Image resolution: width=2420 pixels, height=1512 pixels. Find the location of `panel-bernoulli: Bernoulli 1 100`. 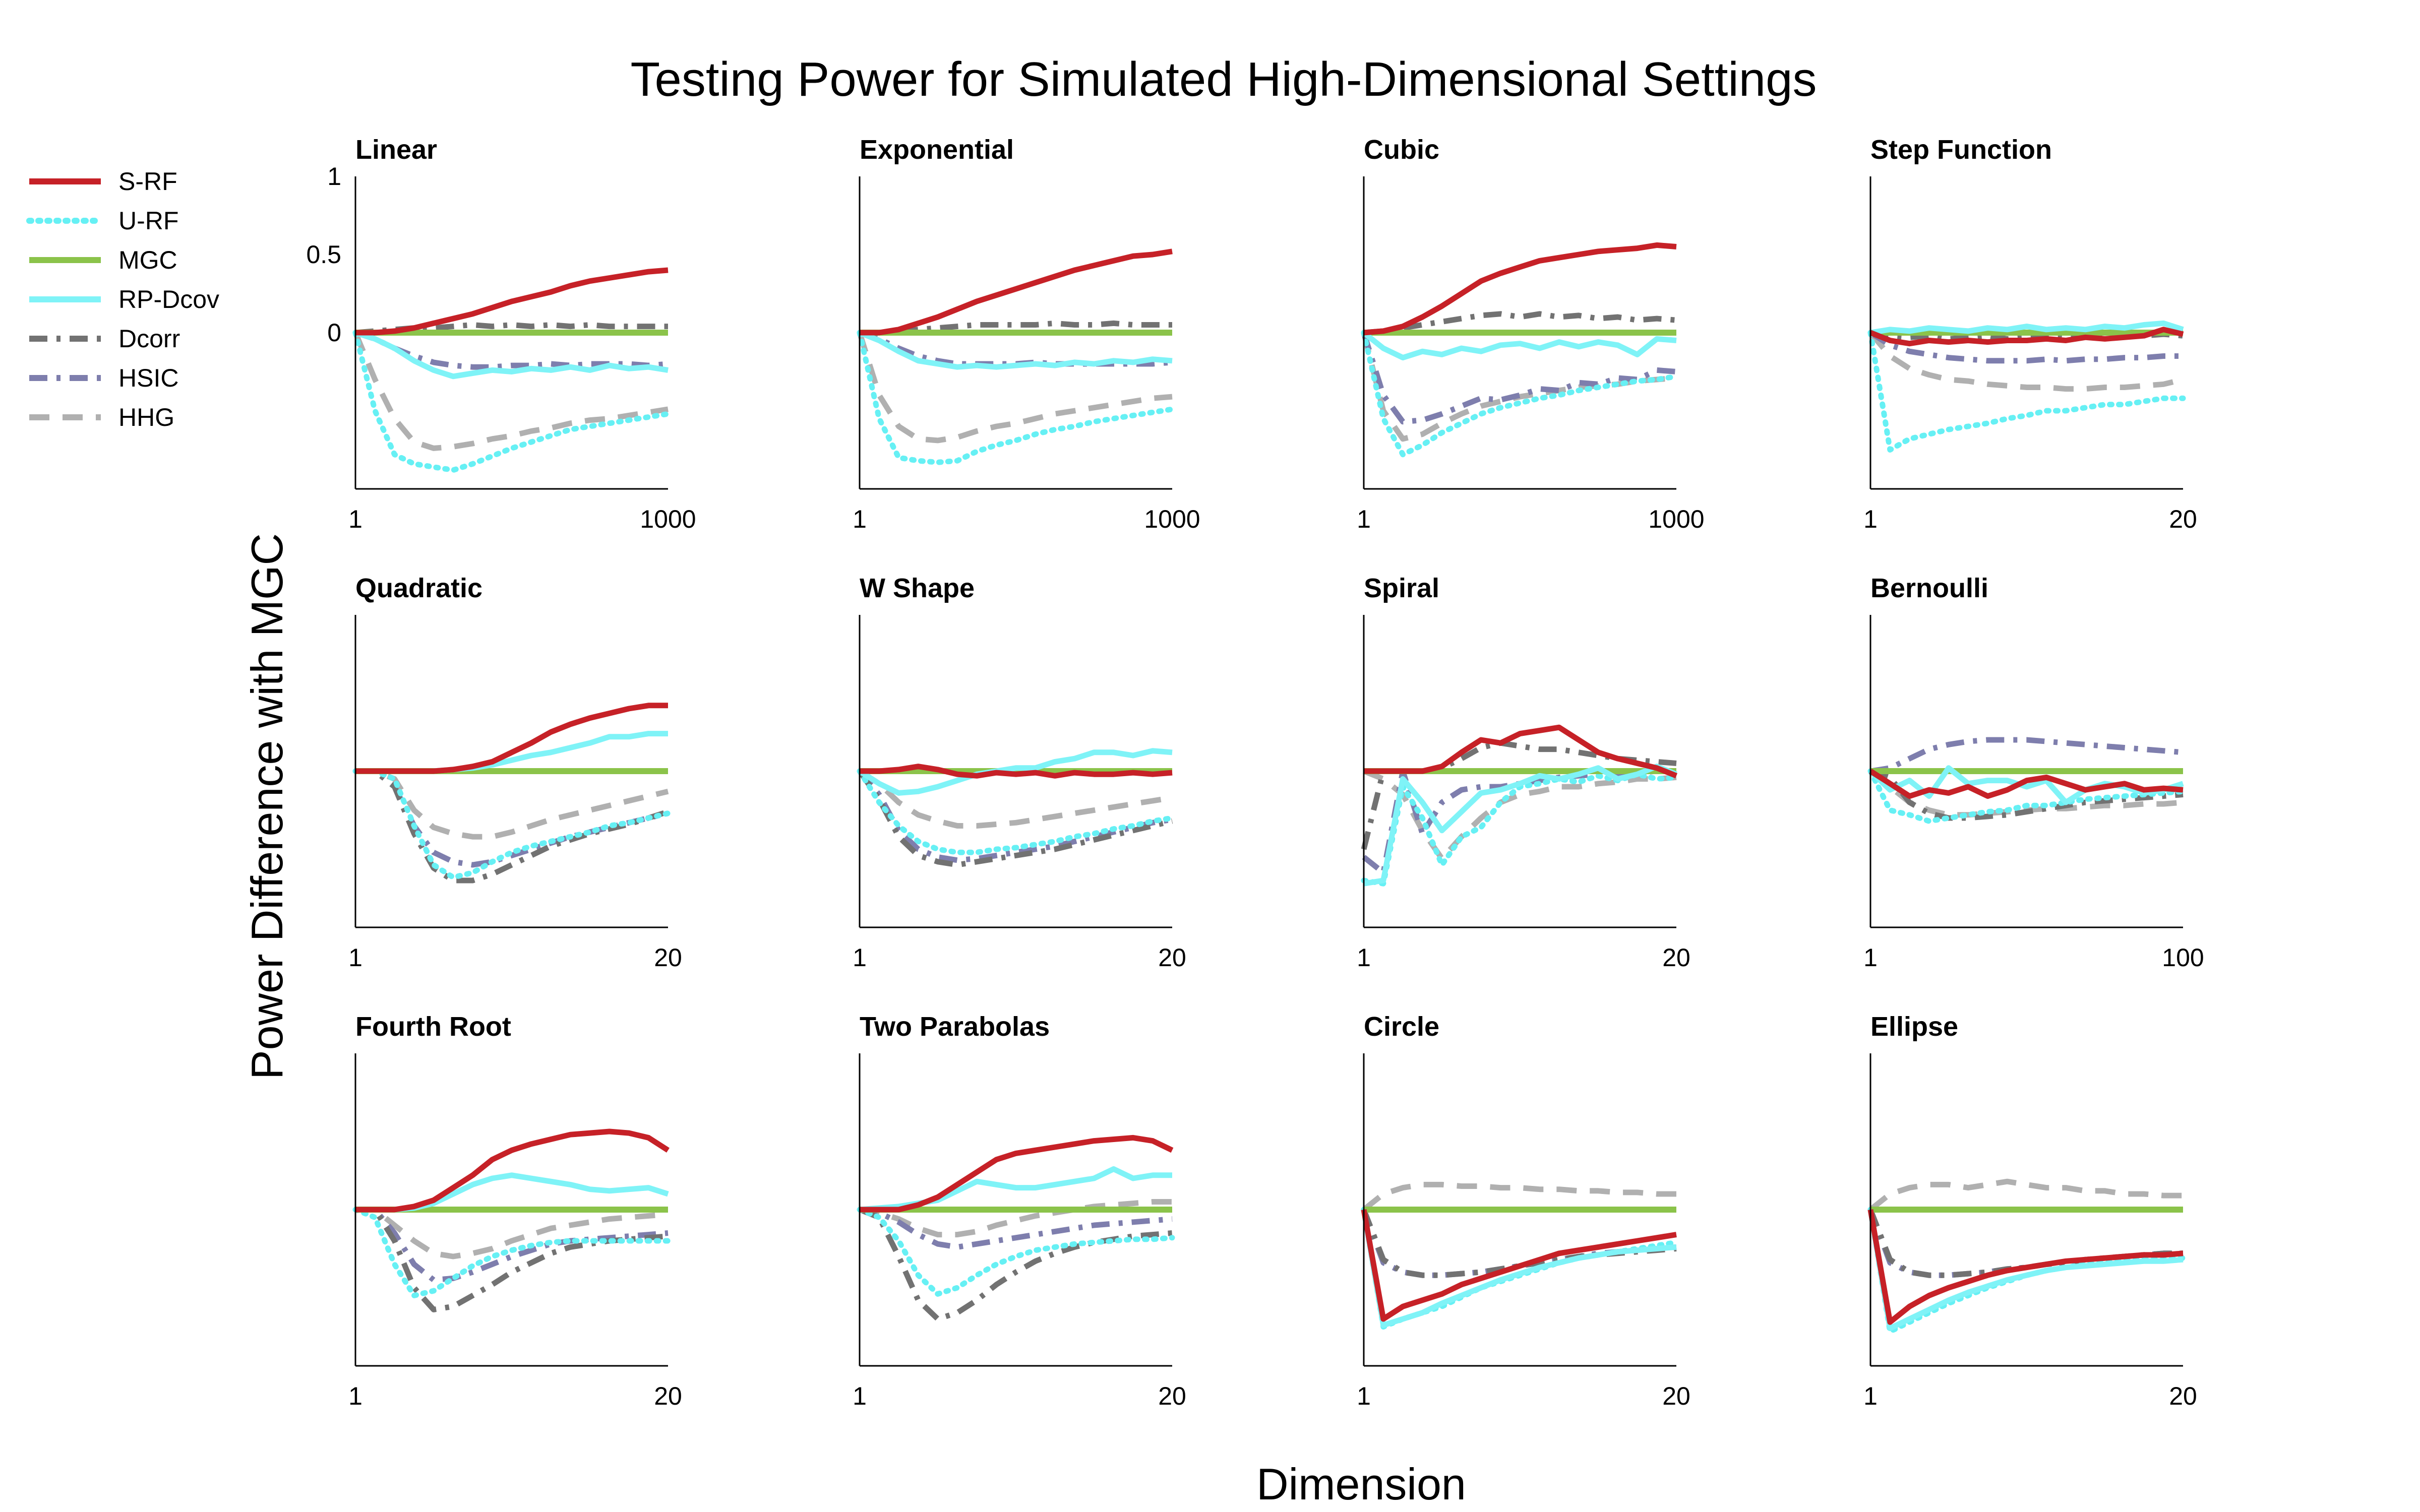

panel-bernoulli: Bernoulli 1 100 is located at coordinates (2033, 772).